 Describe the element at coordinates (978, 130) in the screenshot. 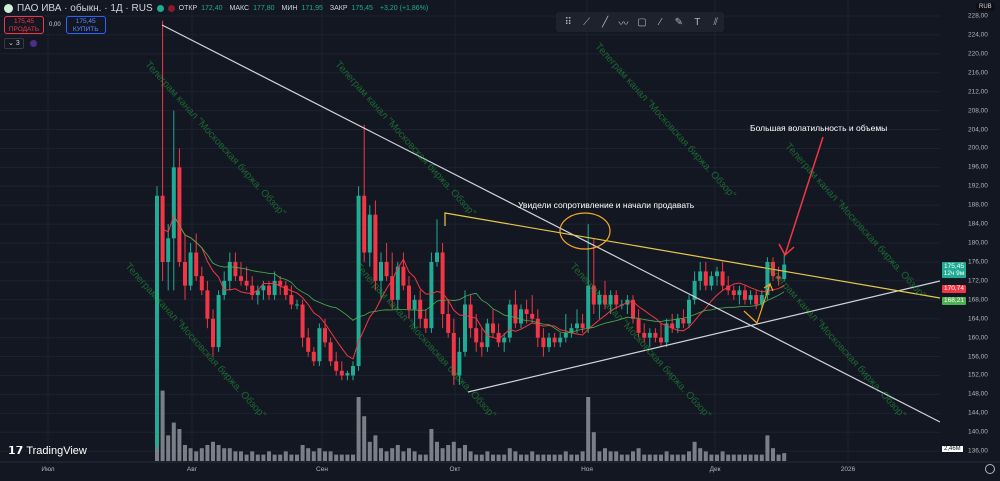

I see `price-tick: 204,00` at that location.